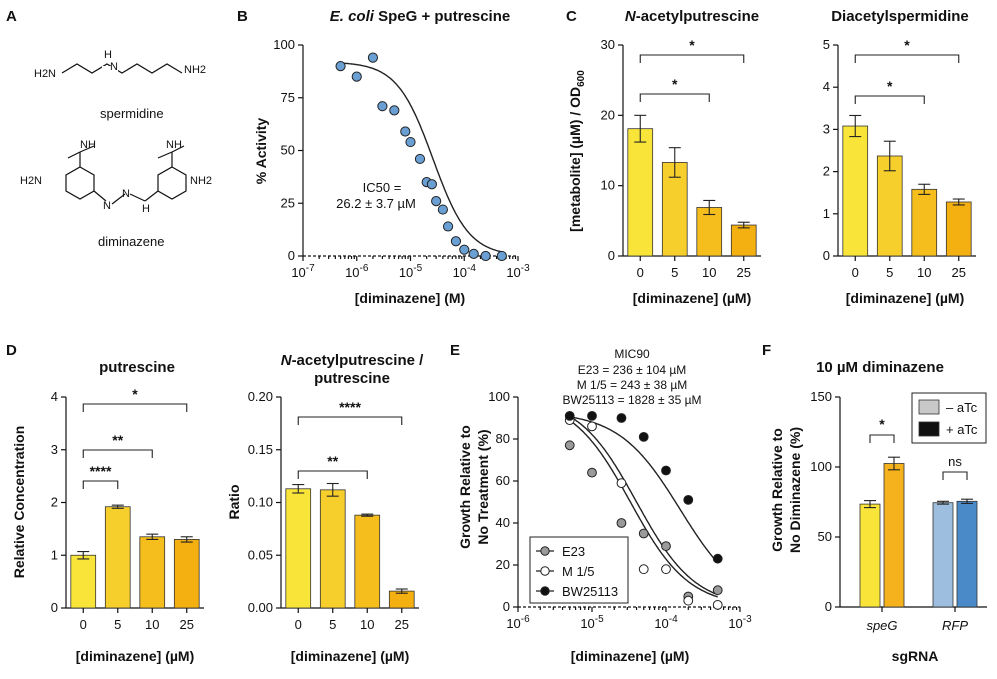 The width and height of the screenshot is (997, 679). I want to click on y-tick-label: 150, so click(821, 396).